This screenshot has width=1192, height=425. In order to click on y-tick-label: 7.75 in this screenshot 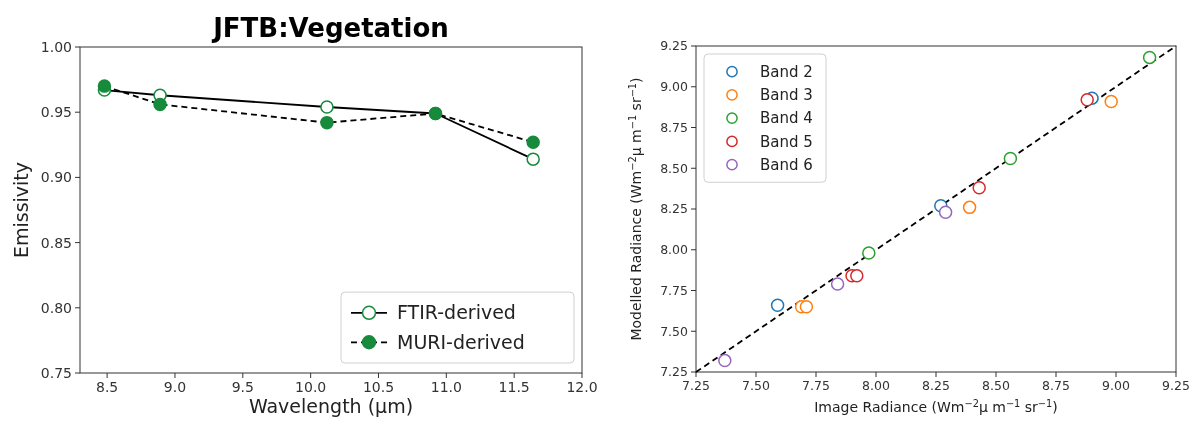, I will do `click(674, 290)`.